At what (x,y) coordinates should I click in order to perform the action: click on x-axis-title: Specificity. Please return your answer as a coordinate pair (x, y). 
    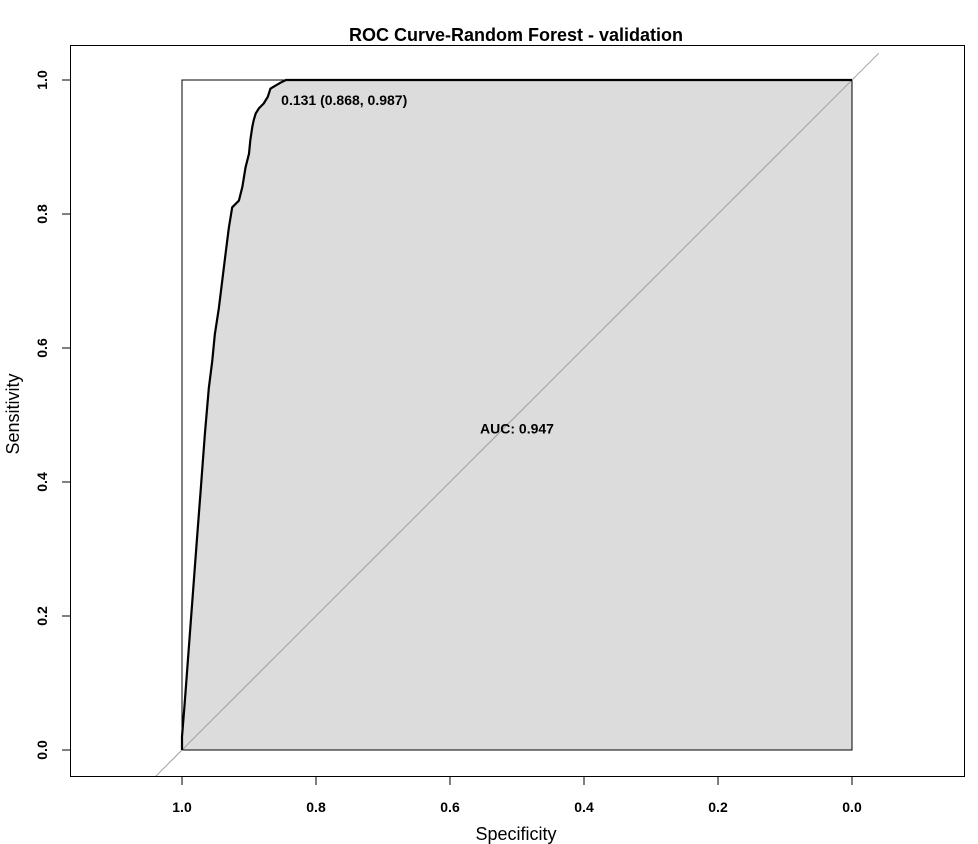
    Looking at the image, I should click on (515, 834).